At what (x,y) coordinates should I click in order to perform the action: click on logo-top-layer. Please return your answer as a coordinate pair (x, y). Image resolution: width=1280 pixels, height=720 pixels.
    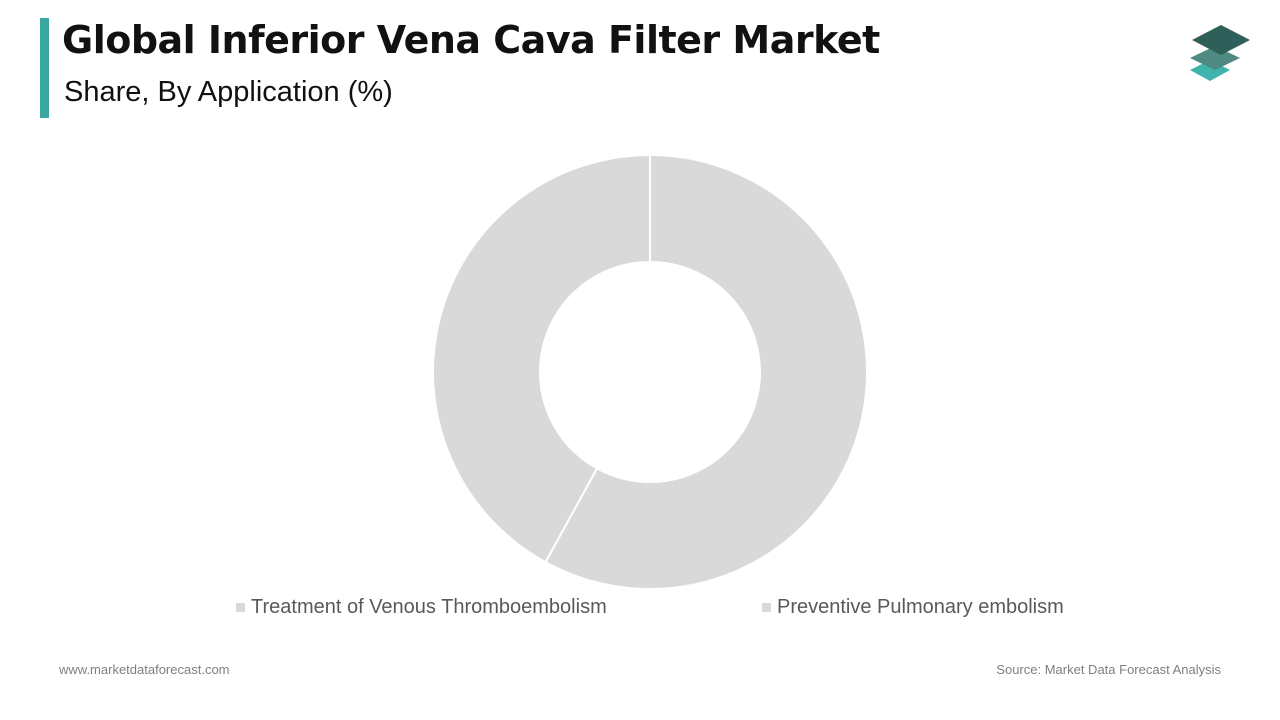
    Looking at the image, I should click on (1221, 40).